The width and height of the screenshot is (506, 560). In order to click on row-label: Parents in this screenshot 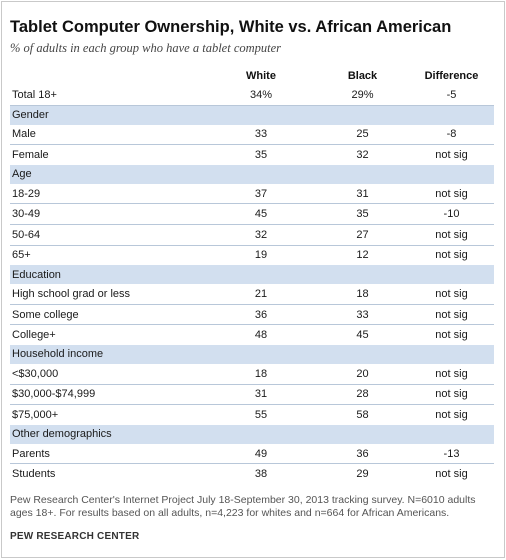, I will do `click(108, 454)`.